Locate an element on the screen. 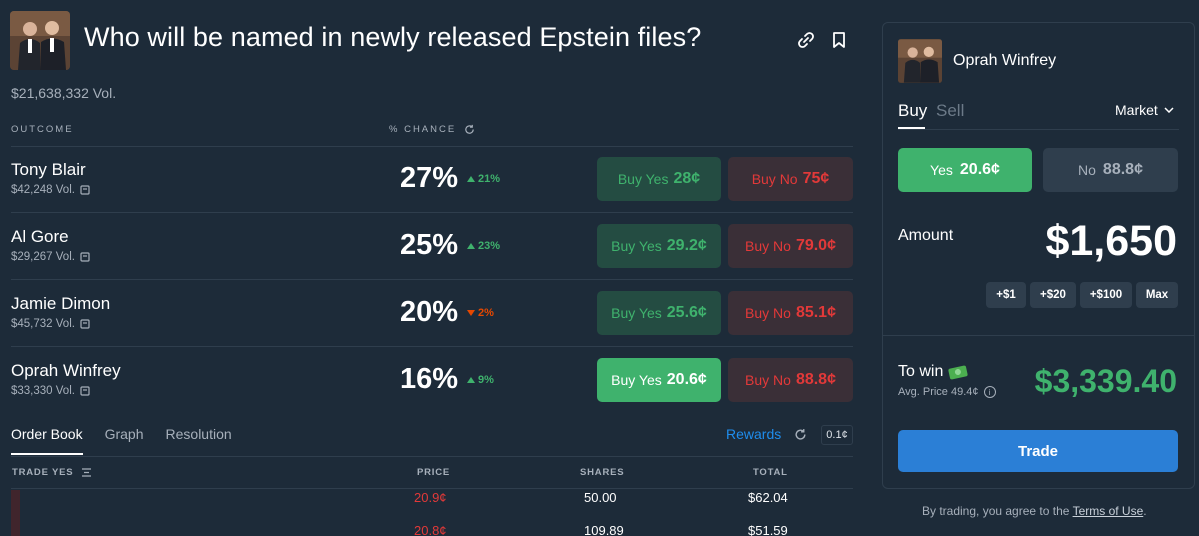 This screenshot has width=1199, height=536. buy-tab: Buy is located at coordinates (913, 110).